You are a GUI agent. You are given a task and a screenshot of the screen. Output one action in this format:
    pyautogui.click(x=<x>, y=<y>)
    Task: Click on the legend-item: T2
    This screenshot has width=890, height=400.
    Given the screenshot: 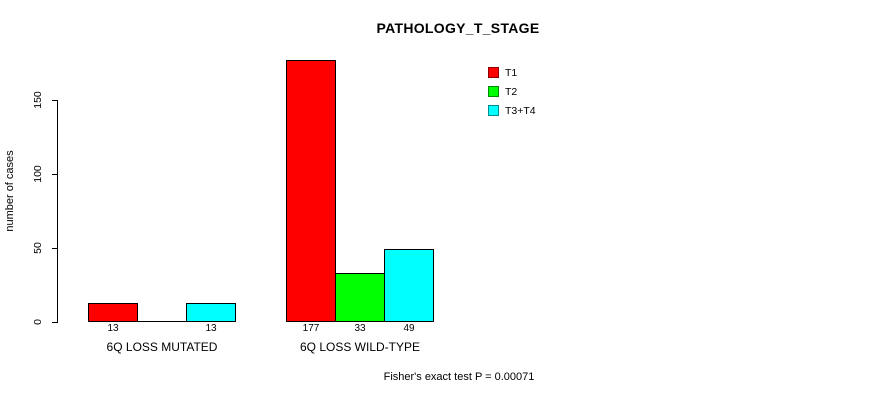 What is the action you would take?
    pyautogui.click(x=512, y=91)
    